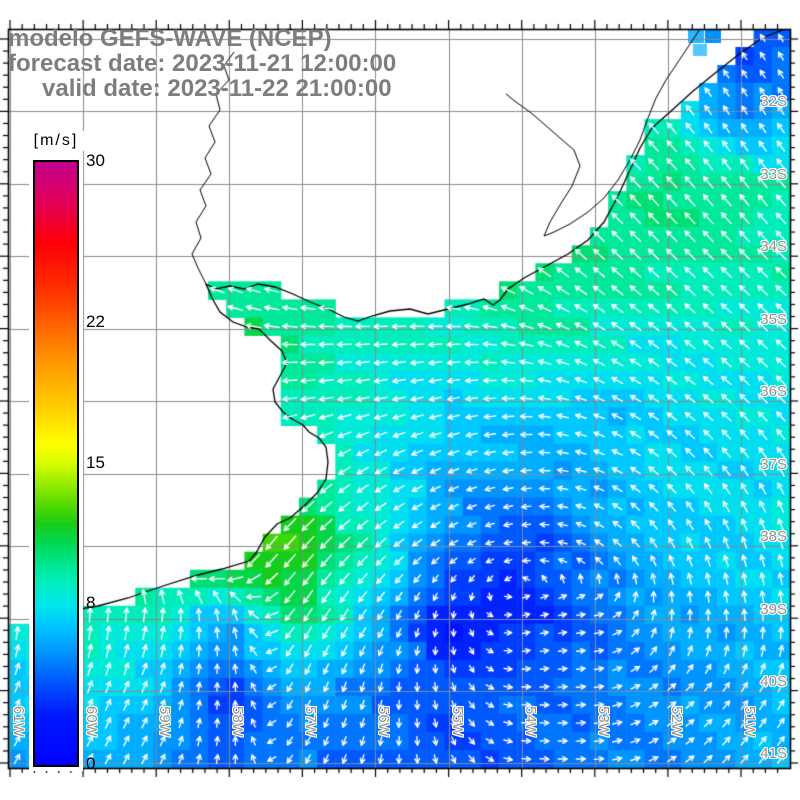 The image size is (800, 800). Describe the element at coordinates (18, 721) in the screenshot. I see `lon-label-61W: 61W` at that location.